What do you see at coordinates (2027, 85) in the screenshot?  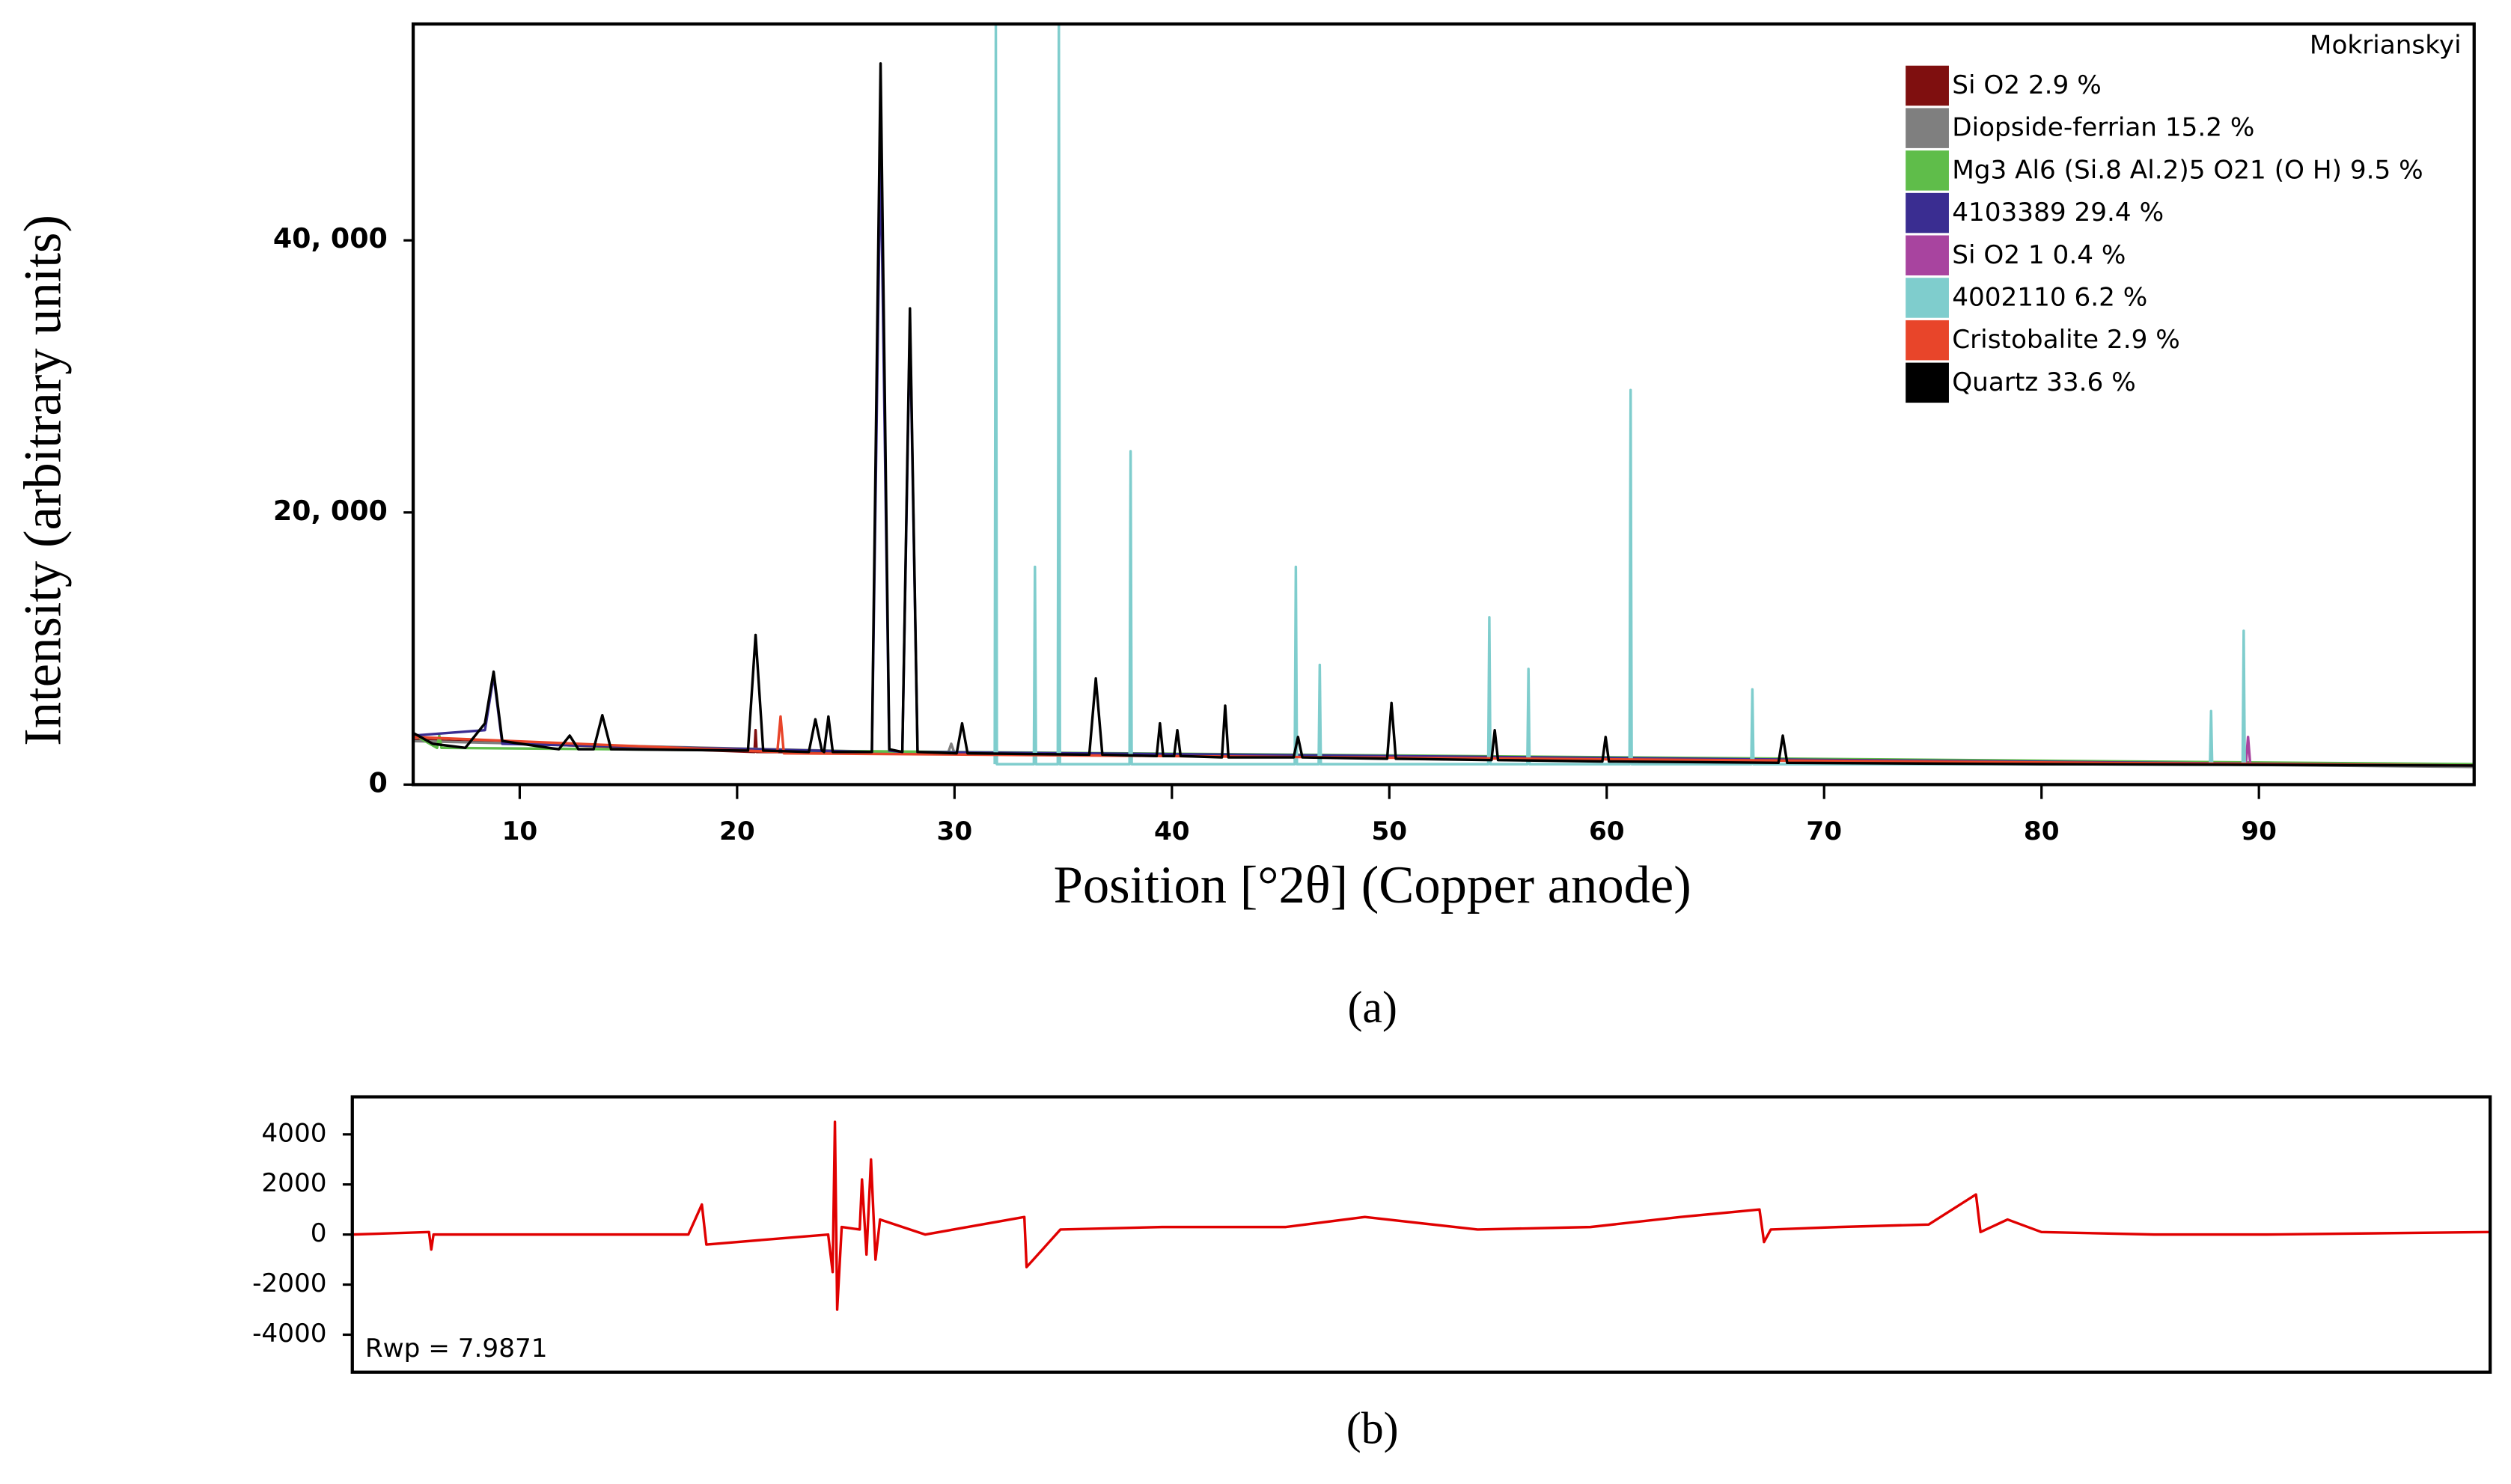 I see `legend-label: Si O2 2.9 %` at bounding box center [2027, 85].